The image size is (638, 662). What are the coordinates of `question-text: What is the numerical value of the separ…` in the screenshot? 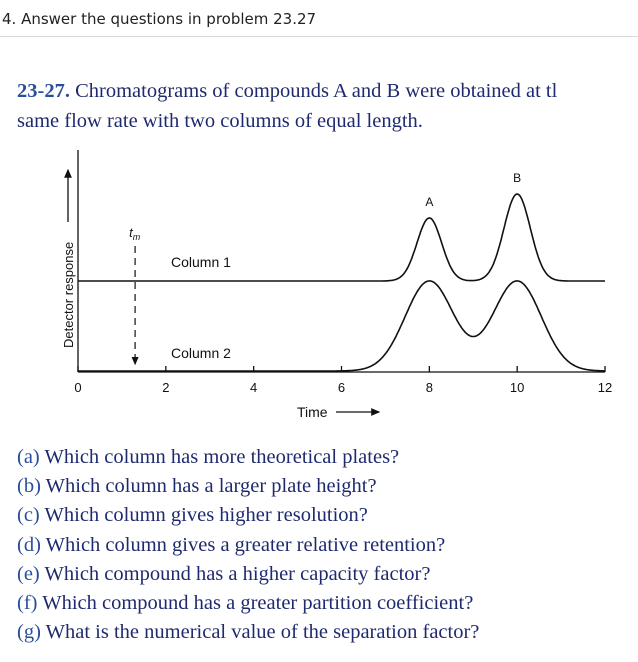 It's located at (260, 632).